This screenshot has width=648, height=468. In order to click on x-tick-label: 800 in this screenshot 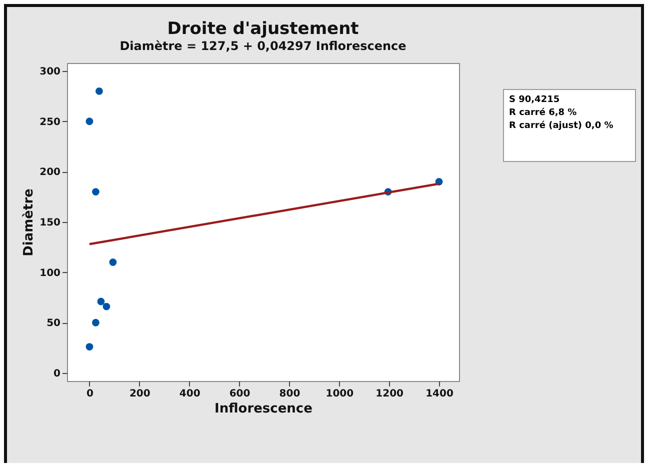, I will do `click(289, 394)`.